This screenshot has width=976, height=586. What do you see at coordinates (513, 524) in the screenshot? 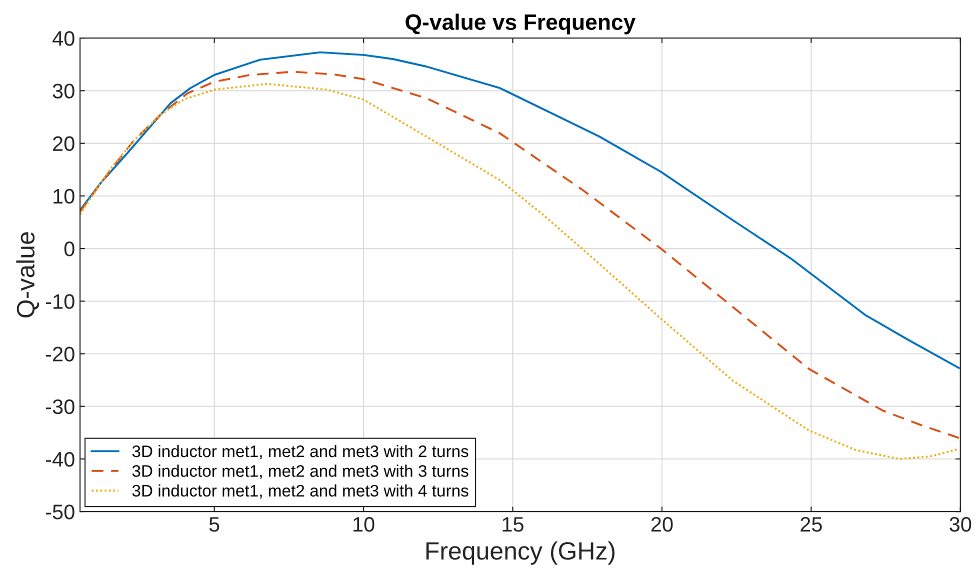
I see `x-tick-label: 15` at bounding box center [513, 524].